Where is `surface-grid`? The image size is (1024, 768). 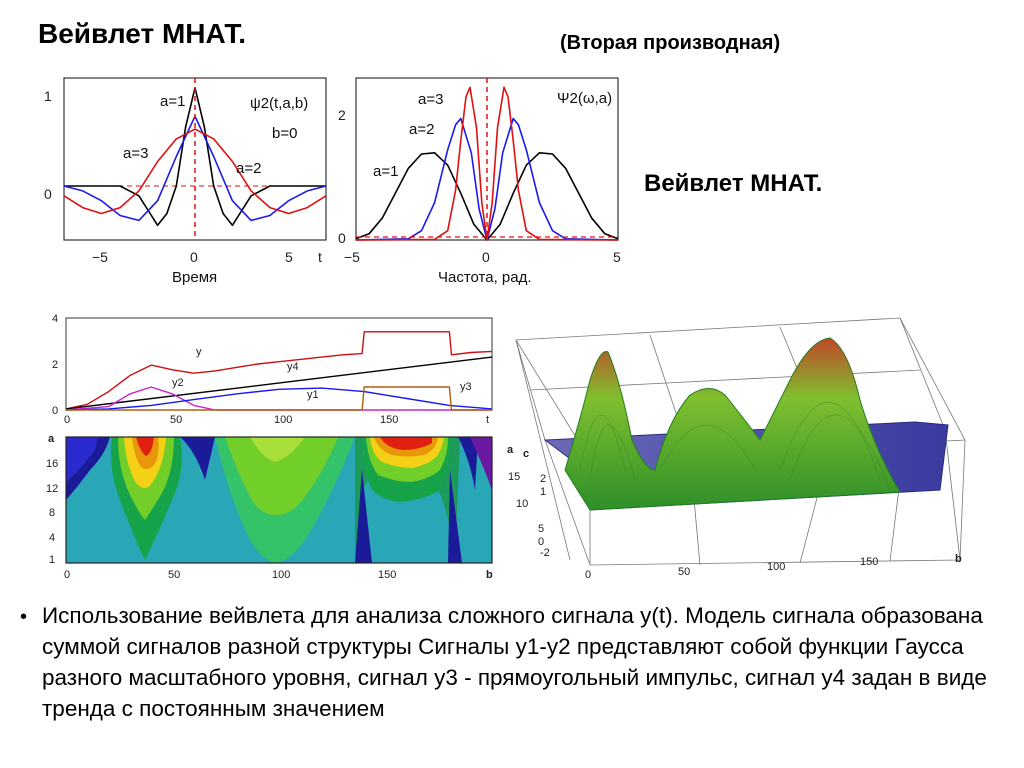
surface-grid is located at coordinates (740, 441).